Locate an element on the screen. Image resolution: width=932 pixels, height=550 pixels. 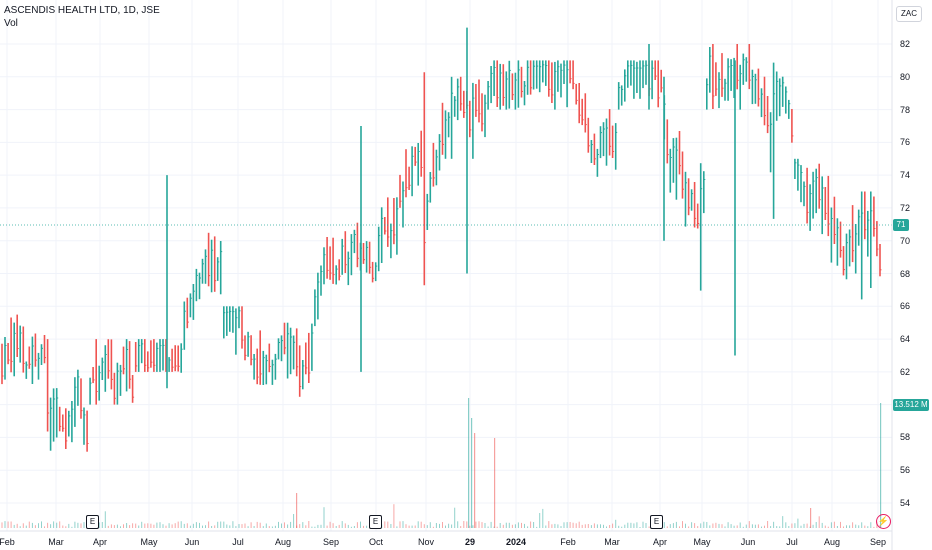
symbol-title: ASCENDIS HEALTH LTD, 1D, JSE is located at coordinates (82, 10).